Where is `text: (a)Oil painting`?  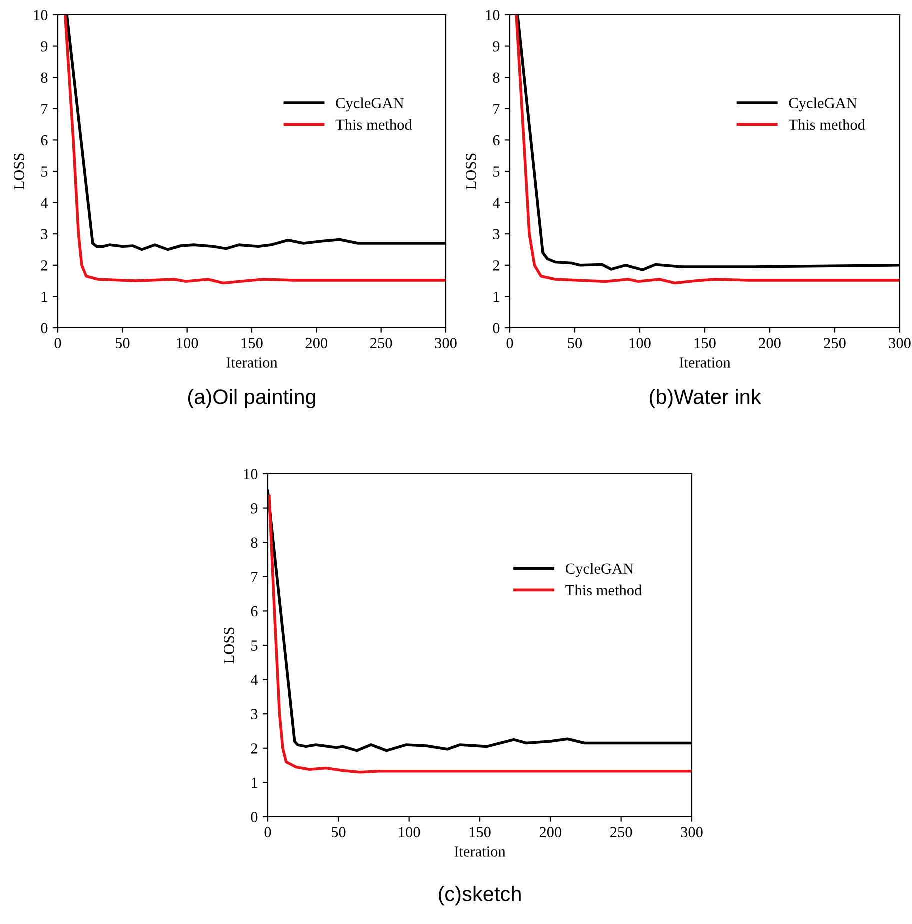
text: (a)Oil painting is located at coordinates (252, 398).